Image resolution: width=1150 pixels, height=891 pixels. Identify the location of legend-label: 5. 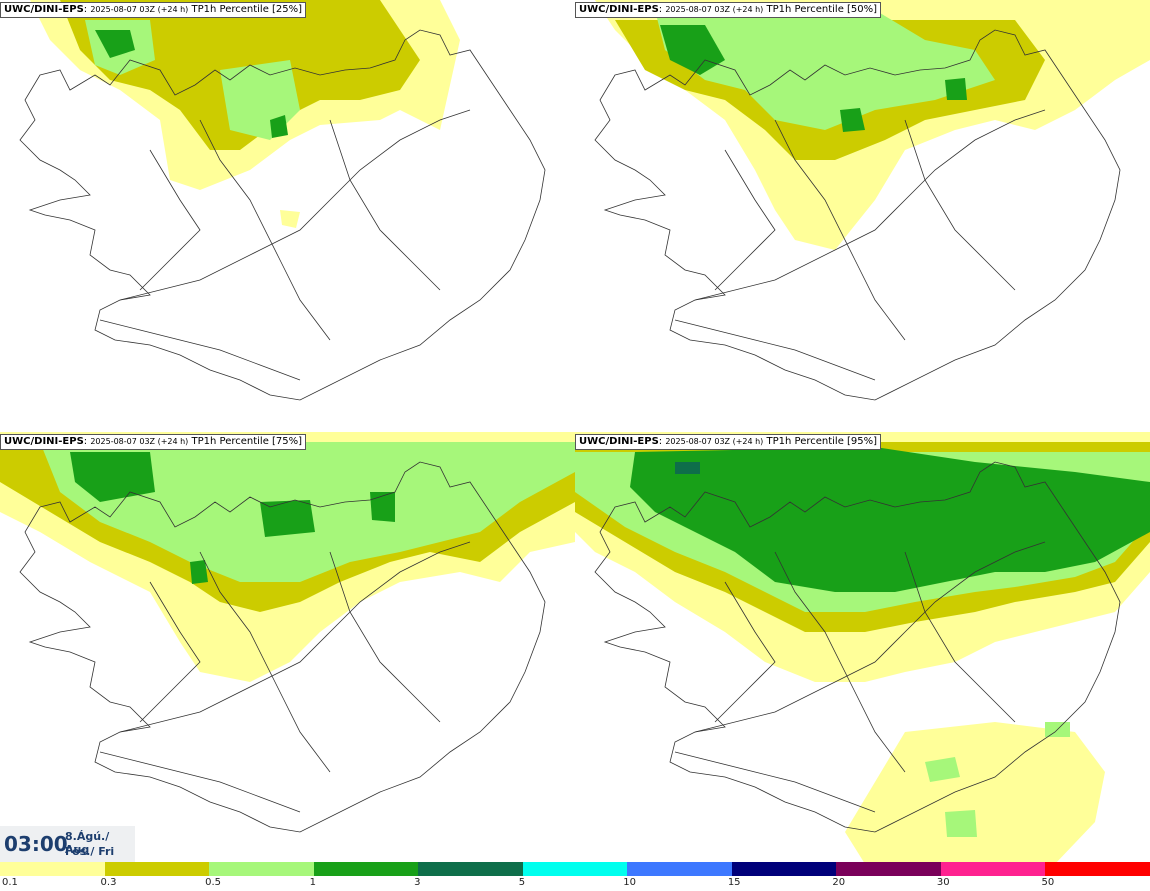
(522, 882).